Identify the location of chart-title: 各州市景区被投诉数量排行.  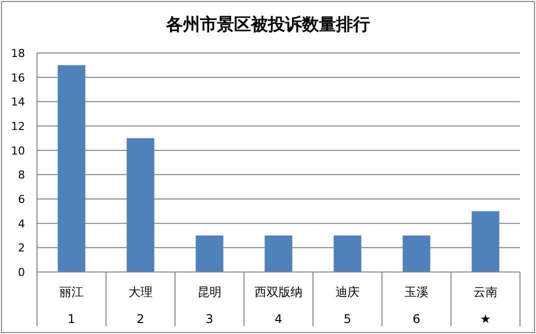
(267, 25).